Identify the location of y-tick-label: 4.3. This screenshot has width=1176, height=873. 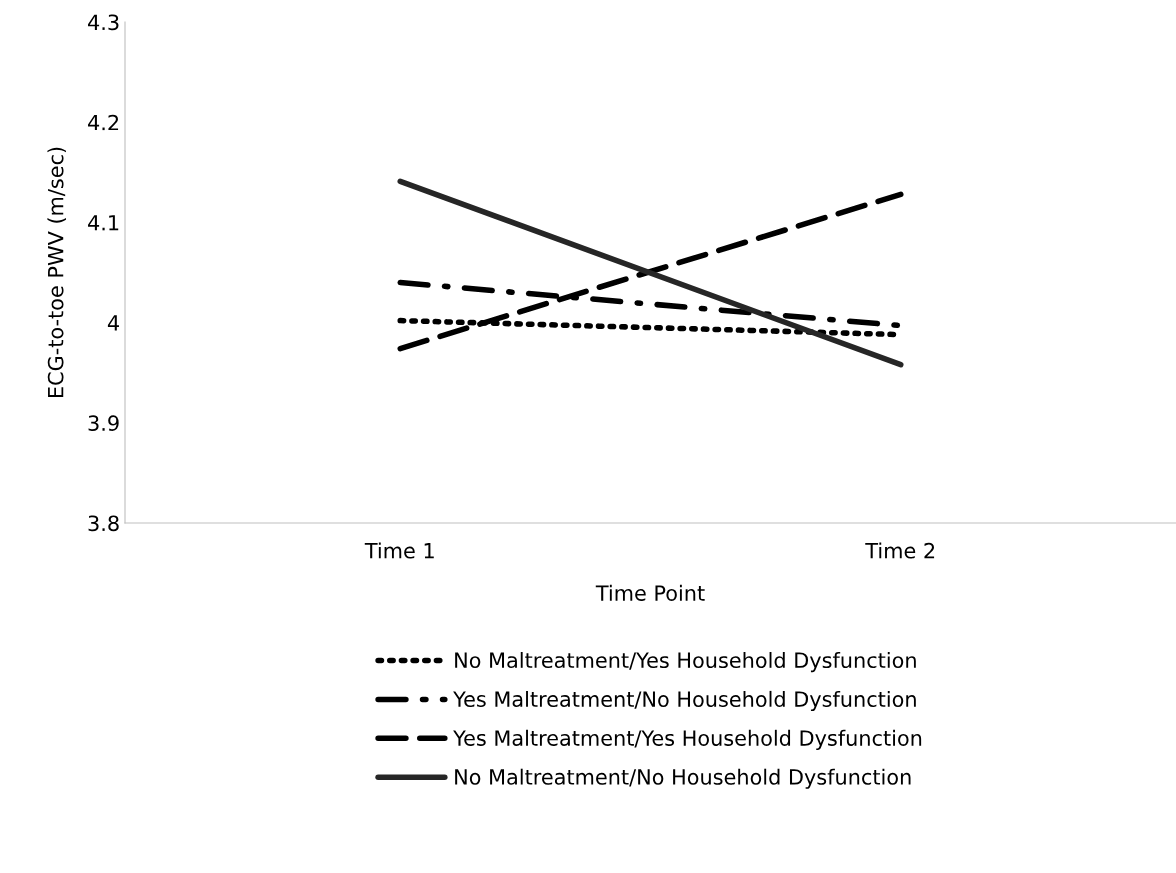
(103, 22).